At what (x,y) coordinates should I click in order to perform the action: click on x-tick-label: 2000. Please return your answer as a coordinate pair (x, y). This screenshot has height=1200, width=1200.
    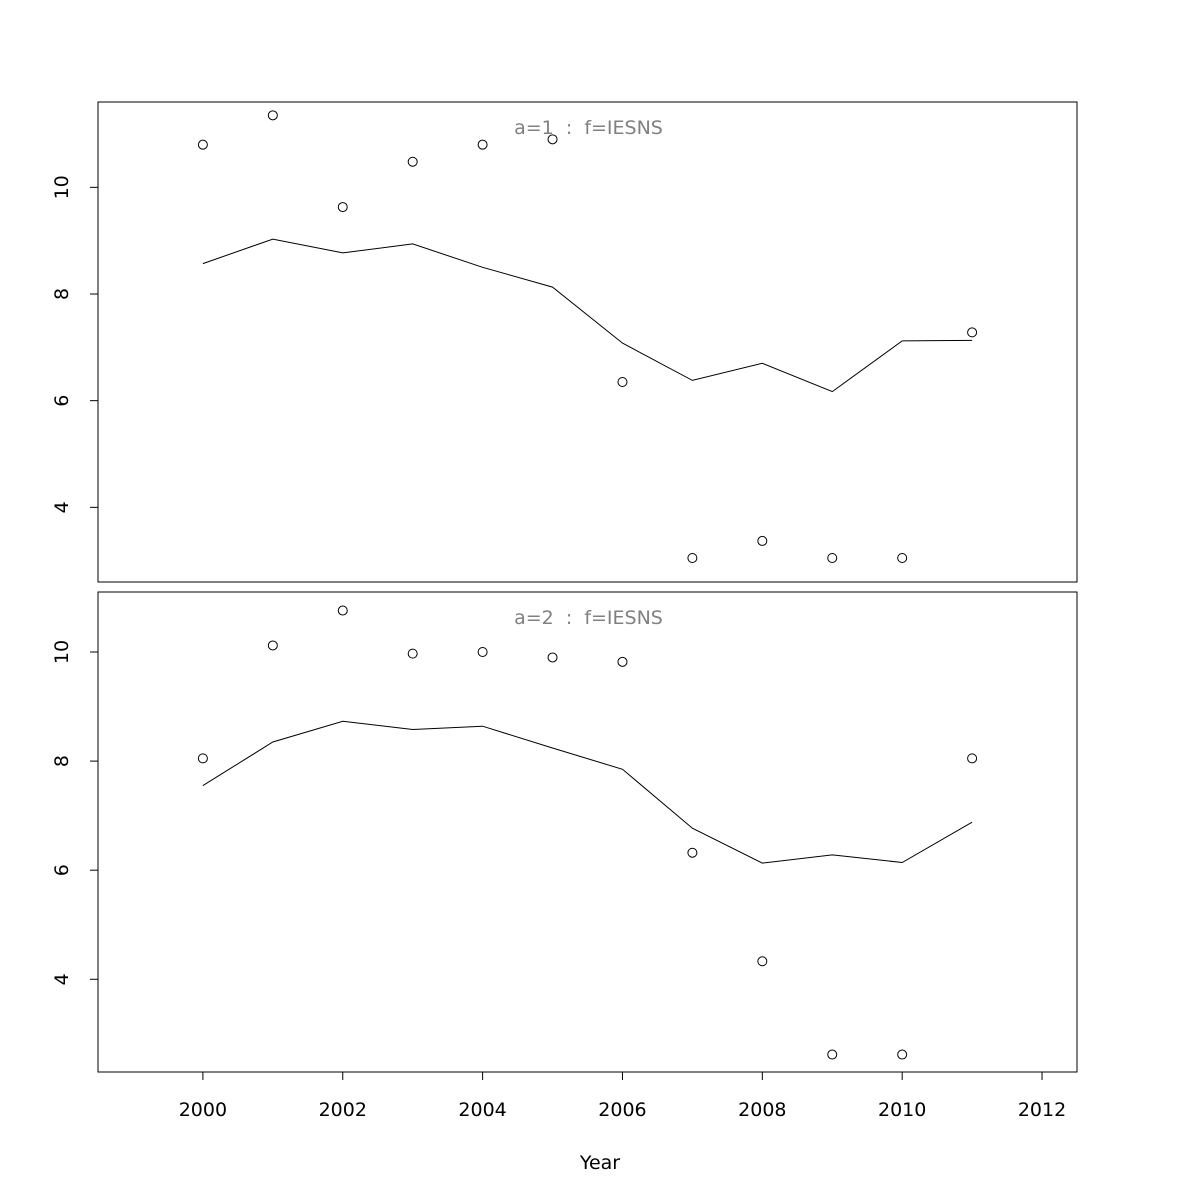
    Looking at the image, I should click on (203, 1110).